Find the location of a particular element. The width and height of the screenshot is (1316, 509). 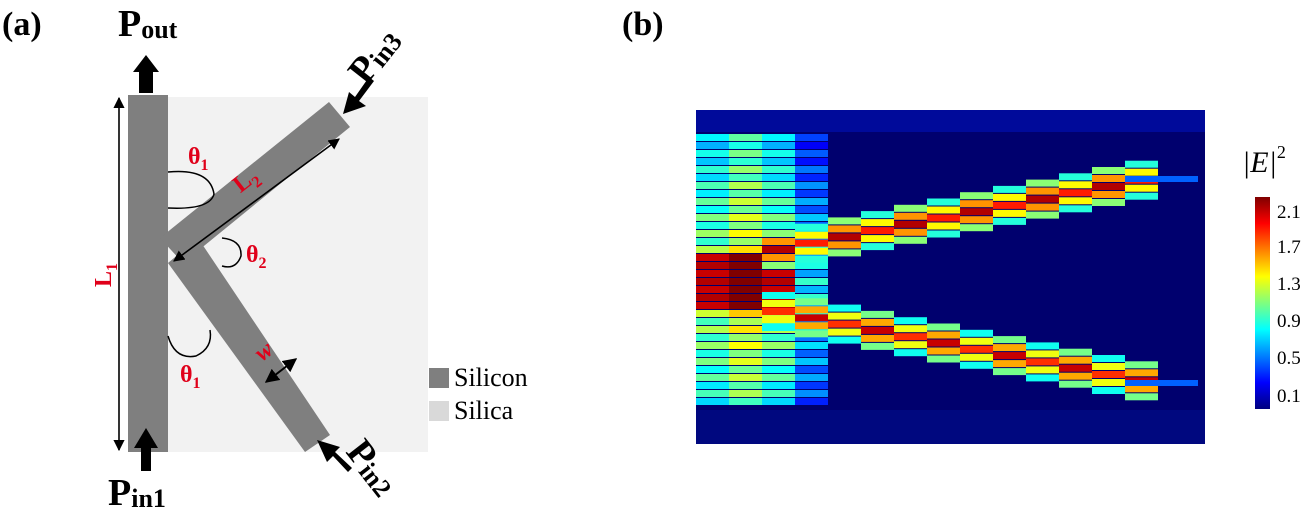

colorbar-tick-label: 0.9 is located at coordinates (1289, 321).